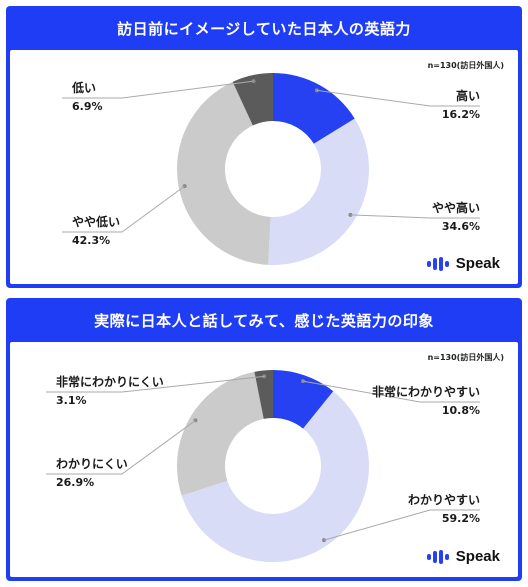 This screenshot has width=528, height=587. What do you see at coordinates (465, 65) in the screenshot?
I see `sample-size-note-1: n=130(訪日外国人)` at bounding box center [465, 65].